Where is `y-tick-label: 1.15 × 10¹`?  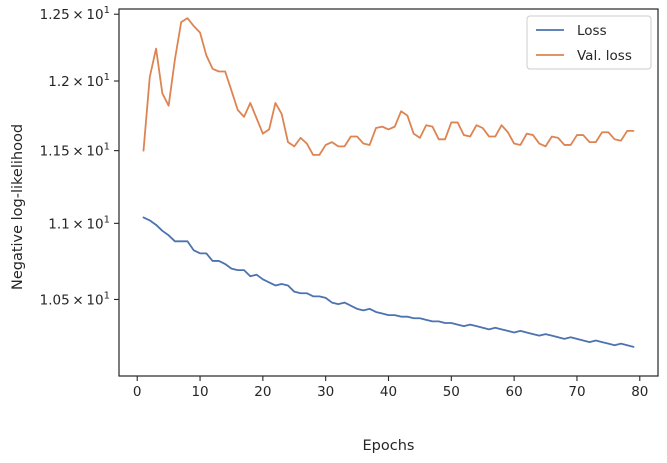 y-tick-label: 1.15 × 10¹ is located at coordinates (75, 151).